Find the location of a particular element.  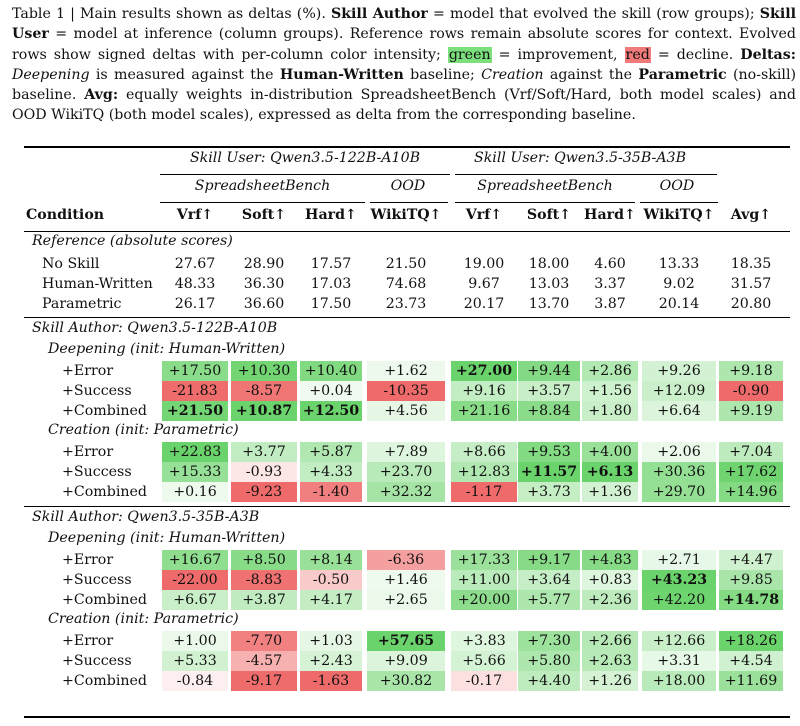

delta-cell: +21.50 is located at coordinates (195, 411).